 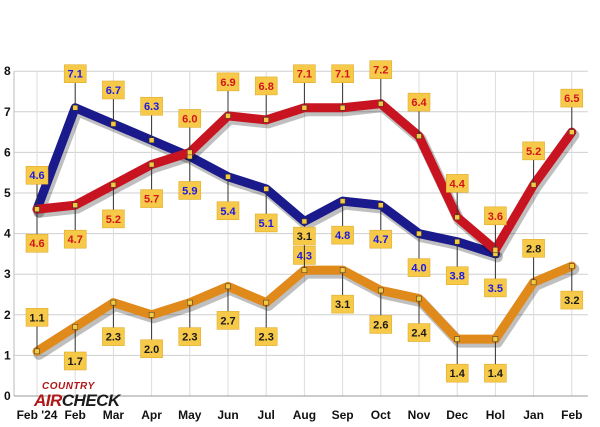 What do you see at coordinates (48, 400) in the screenshot?
I see `logo-air: AIR` at bounding box center [48, 400].